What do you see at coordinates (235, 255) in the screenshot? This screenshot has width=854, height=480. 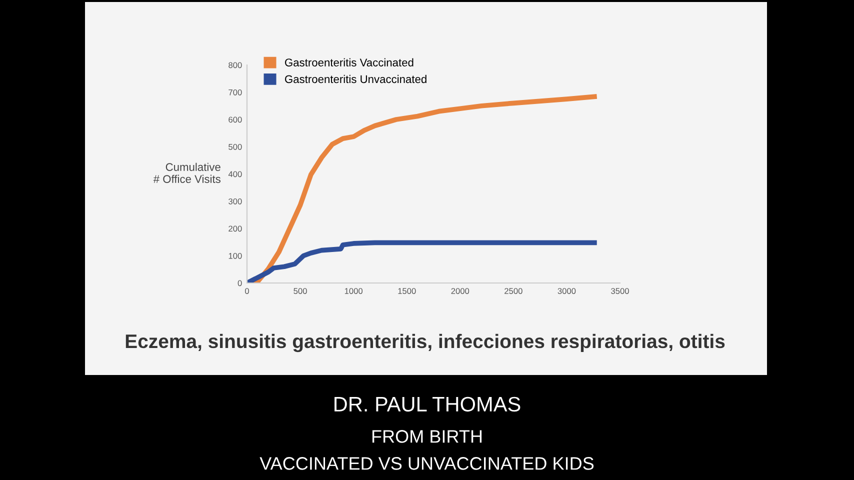 I see `y-tick-label: 100` at bounding box center [235, 255].